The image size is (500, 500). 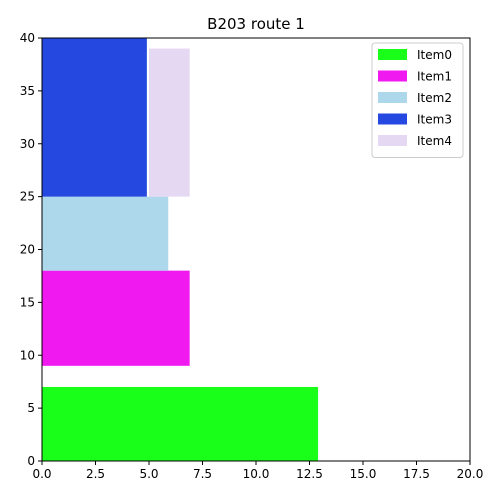 What do you see at coordinates (392, 140) in the screenshot?
I see `legend-swatch-item4` at bounding box center [392, 140].